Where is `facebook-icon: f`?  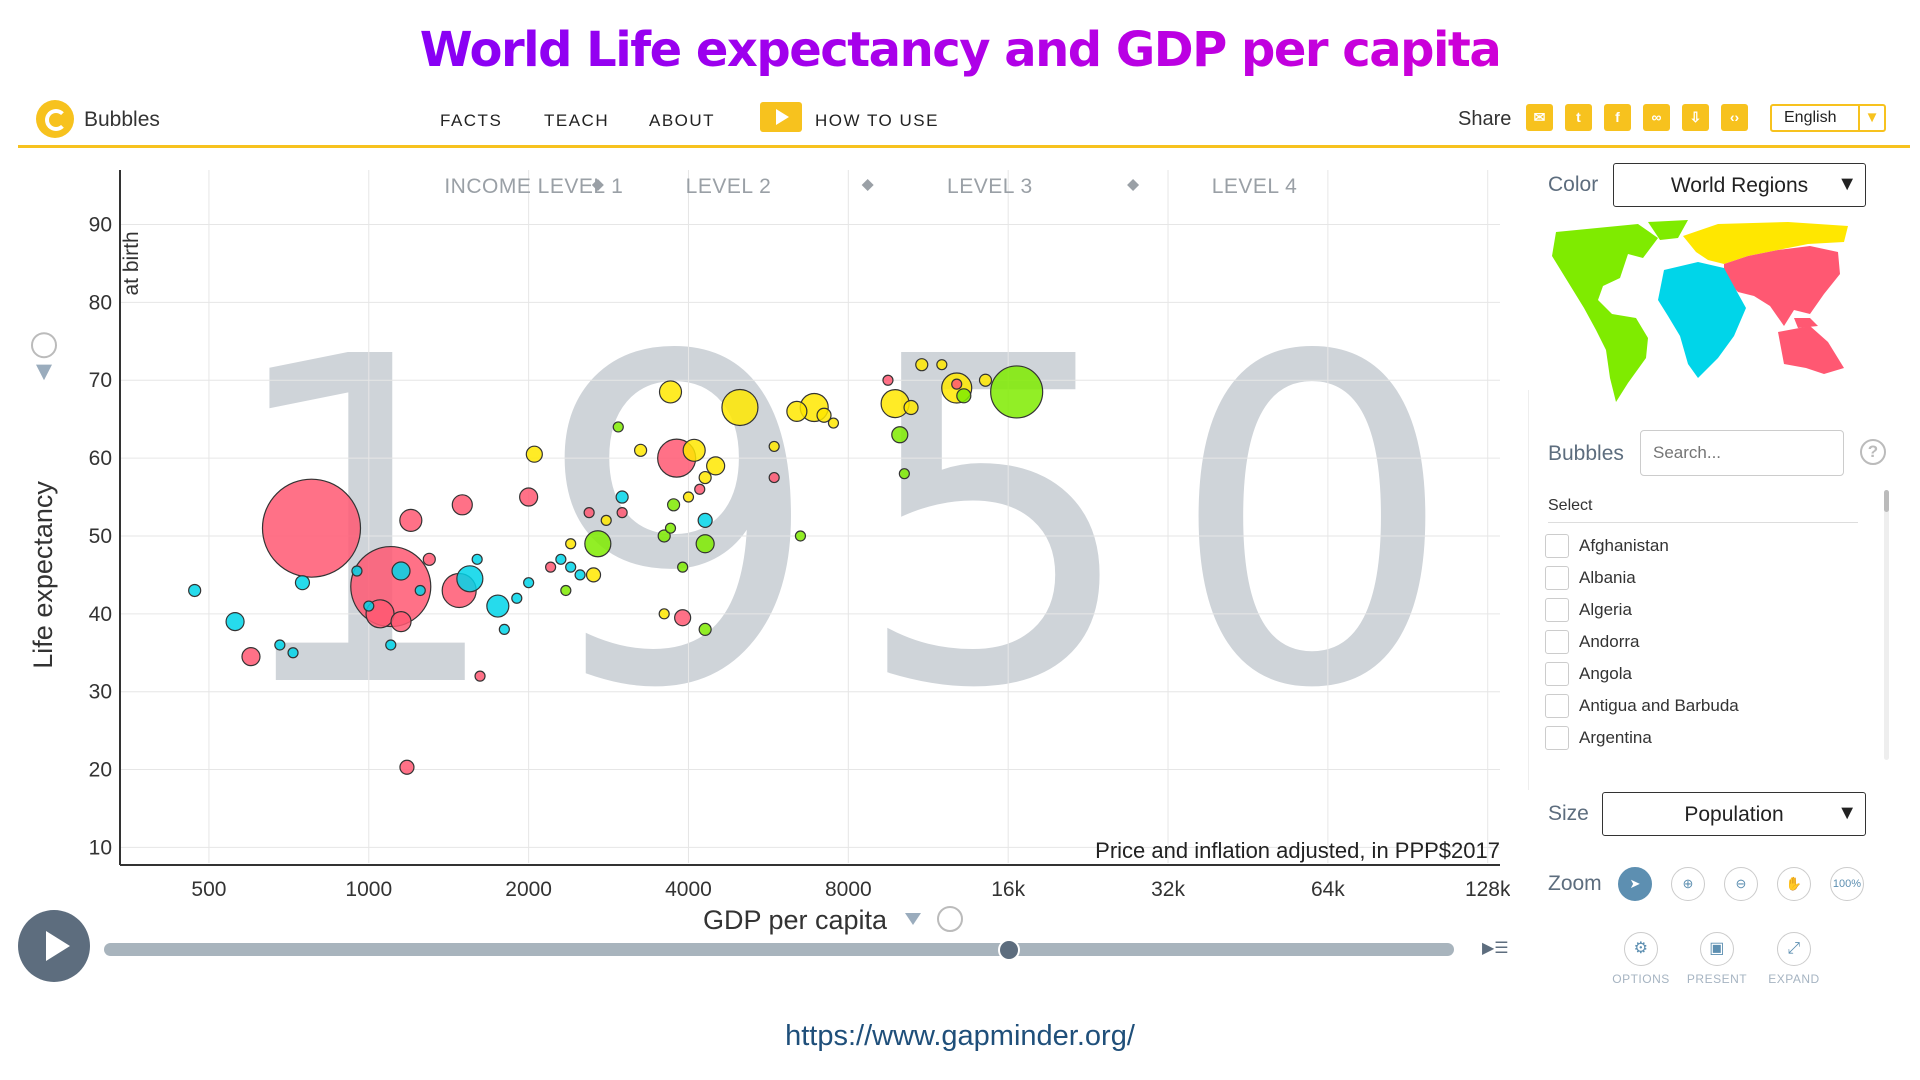
facebook-icon: f is located at coordinates (1617, 117).